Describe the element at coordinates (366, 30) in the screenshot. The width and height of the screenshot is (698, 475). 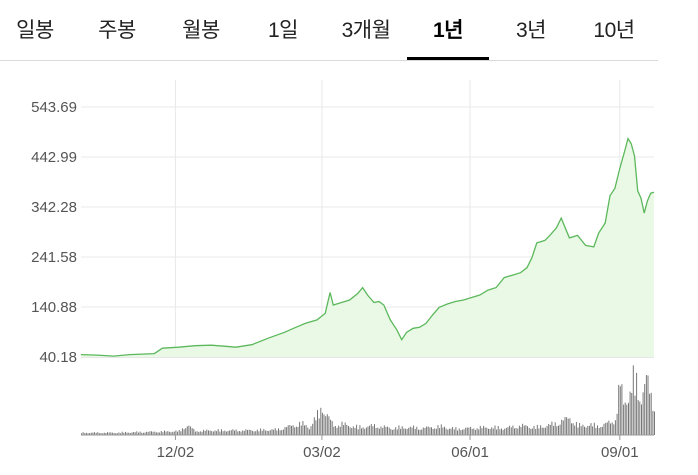
I see `tab-3month: 3개월` at that location.